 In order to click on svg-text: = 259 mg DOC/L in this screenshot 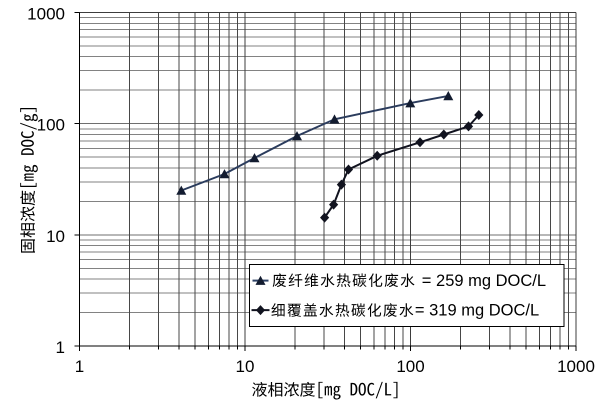, I will do `click(484, 281)`.